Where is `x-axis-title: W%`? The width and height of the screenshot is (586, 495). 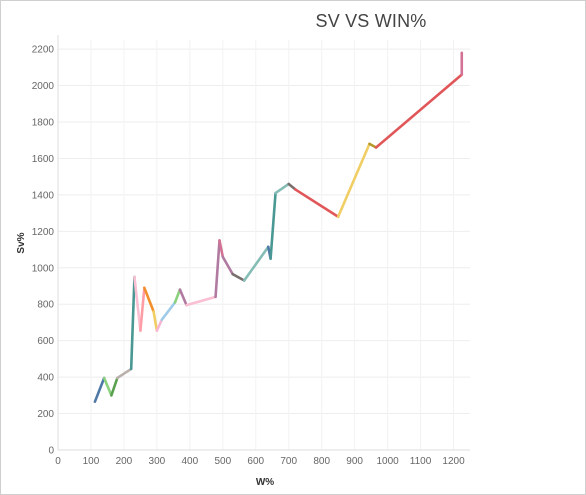
x-axis-title: W% is located at coordinates (265, 482).